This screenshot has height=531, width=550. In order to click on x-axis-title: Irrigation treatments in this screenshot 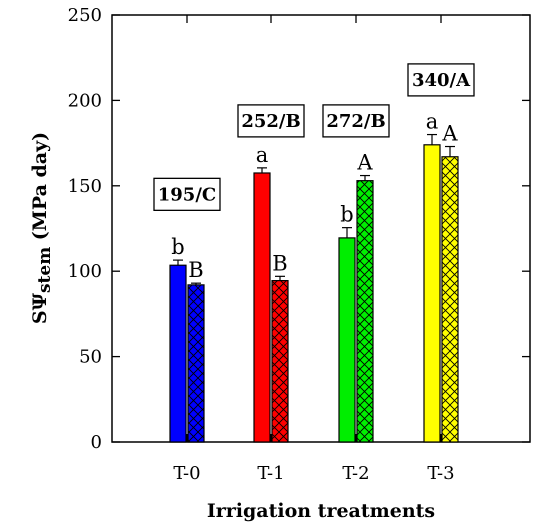, I will do `click(321, 511)`.